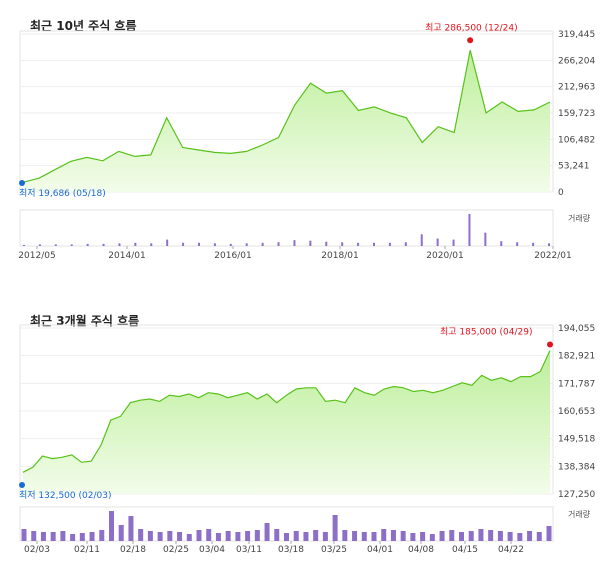 Image resolution: width=600 pixels, height=567 pixels. Describe the element at coordinates (36, 256) in the screenshot. I see `x-tick-label: 2012/05` at that location.